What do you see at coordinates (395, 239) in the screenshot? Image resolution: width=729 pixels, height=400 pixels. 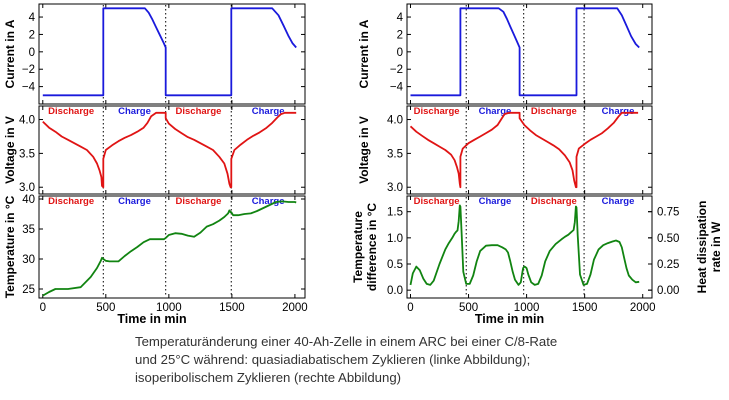 I see `y-tick-label: 1.0` at bounding box center [395, 239].